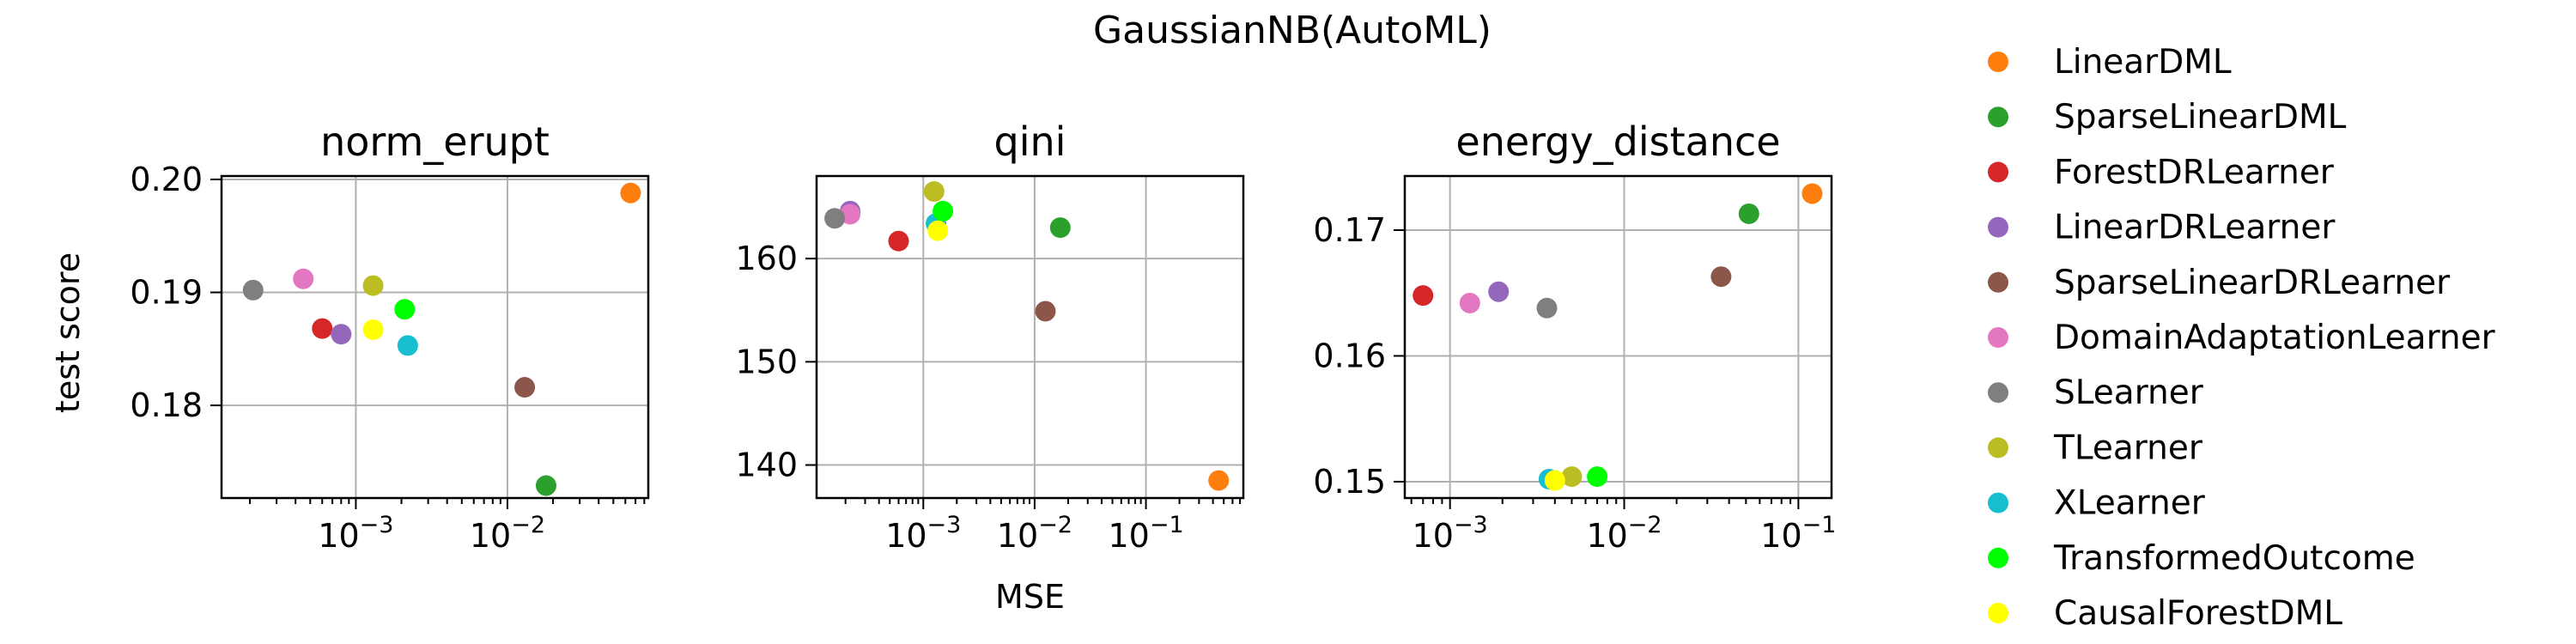 The image size is (2576, 644). I want to click on subplot-energy-distance: 10⁻³ 10⁻² 10⁻¹ 0.15 0.16 0.17 energy_distance, so click(1575, 336).